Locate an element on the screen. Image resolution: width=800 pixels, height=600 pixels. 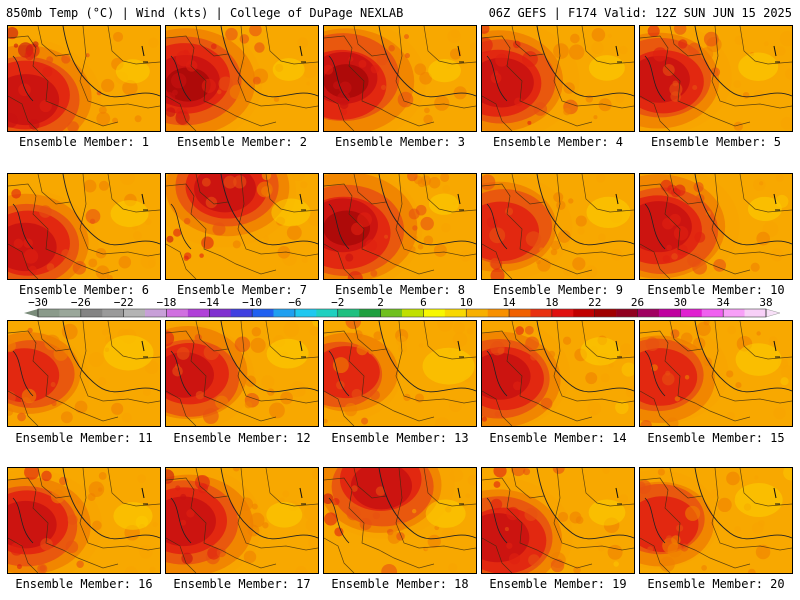
colorbar-tick-label: −22 is located at coordinates (124, 302).